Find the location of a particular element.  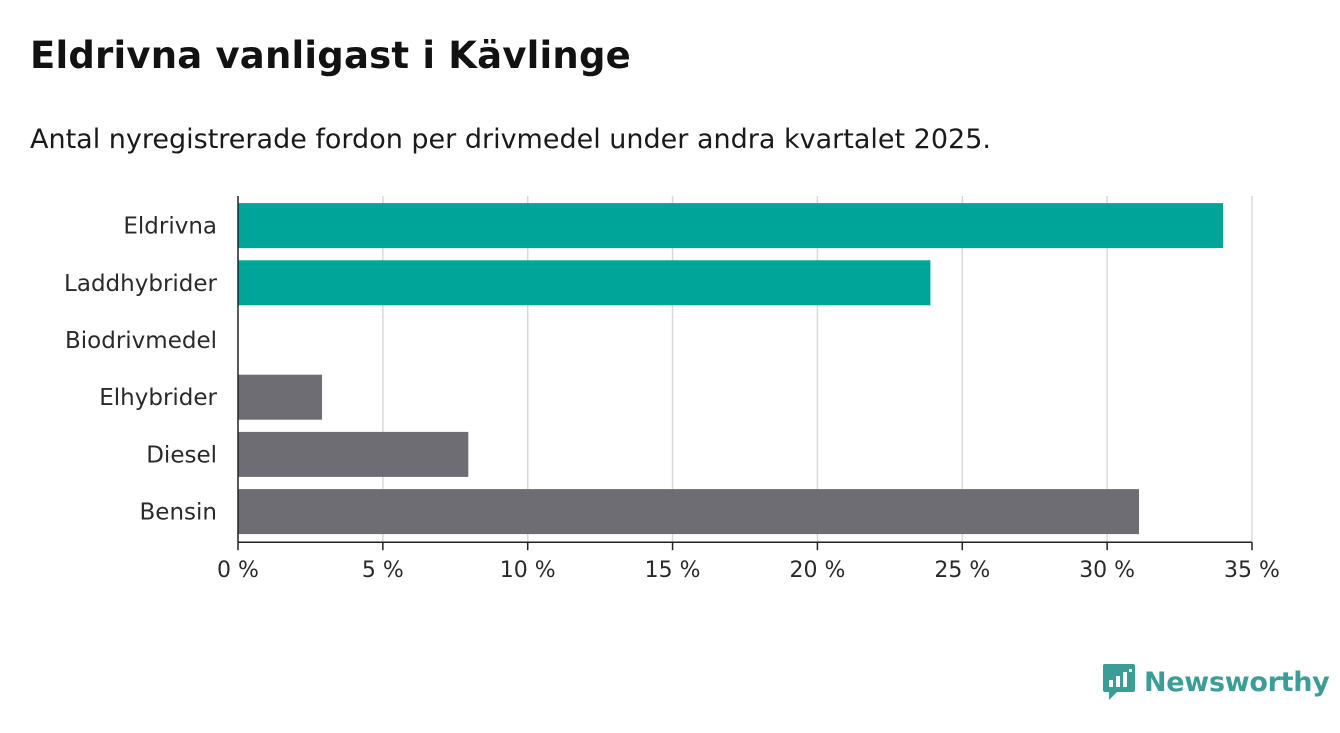

chart-title: Eldrivna vanligast i Kävlinge is located at coordinates (330, 55).